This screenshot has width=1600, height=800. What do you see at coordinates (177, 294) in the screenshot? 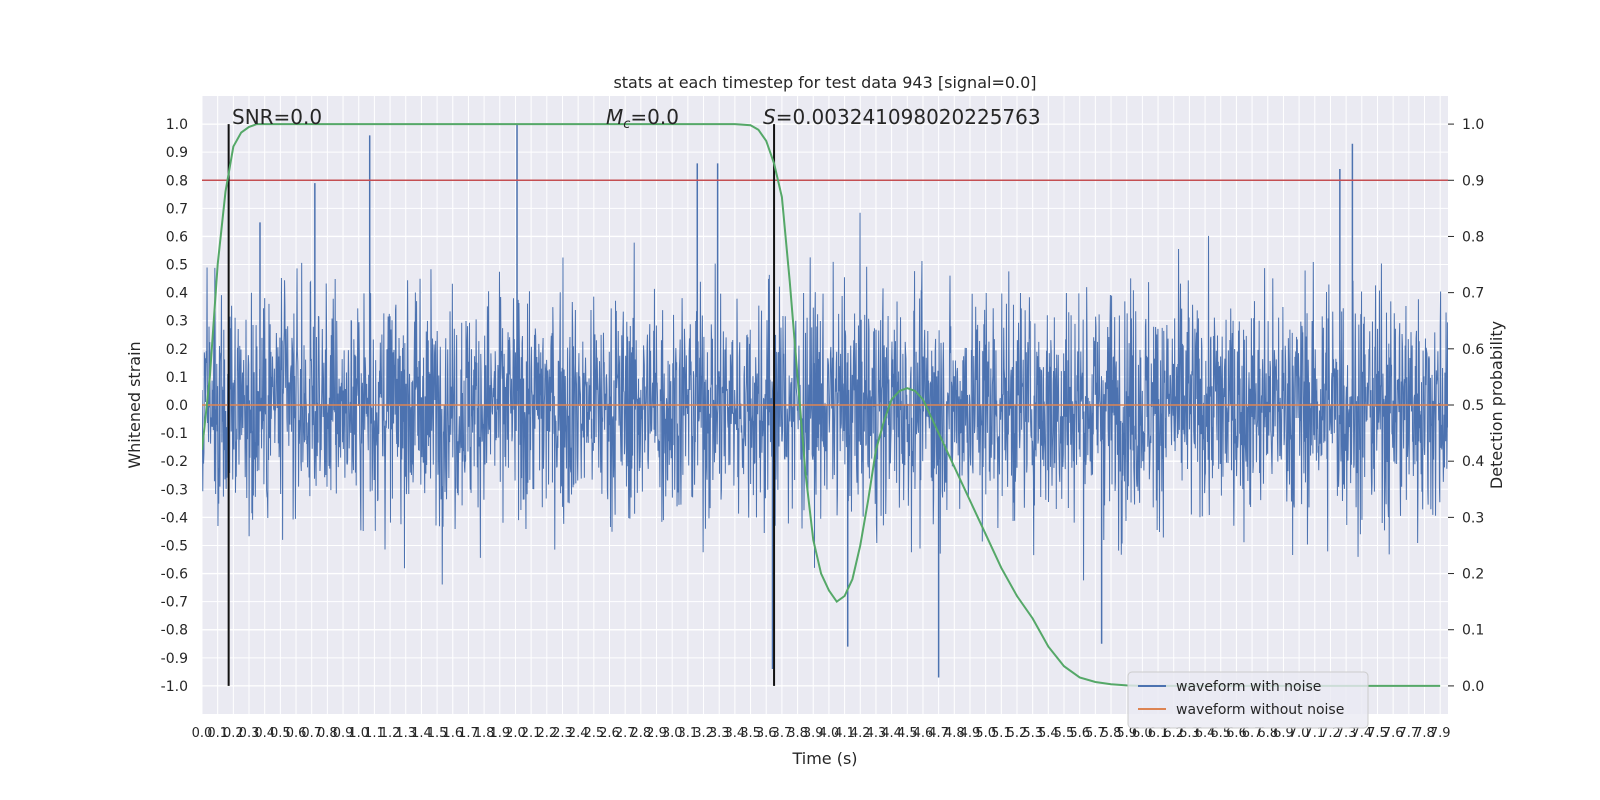
I see `y-tick-left-14: 0.4` at bounding box center [177, 294].